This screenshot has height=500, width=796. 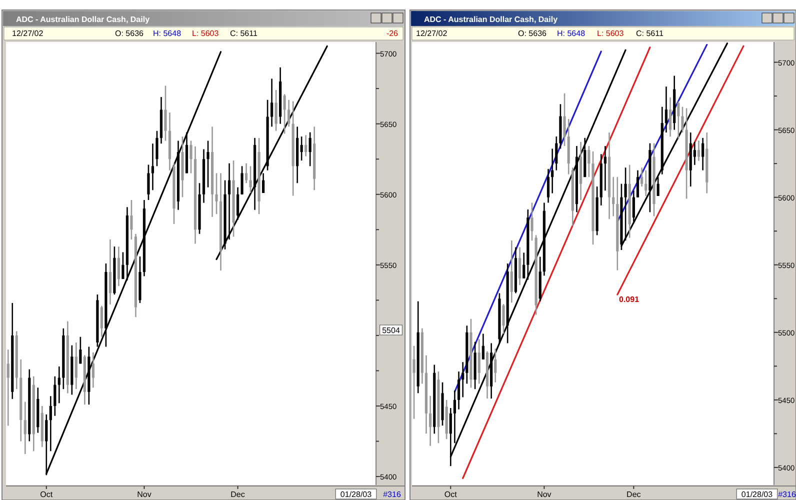 What do you see at coordinates (629, 299) in the screenshot?
I see `annotation: 0.091` at bounding box center [629, 299].